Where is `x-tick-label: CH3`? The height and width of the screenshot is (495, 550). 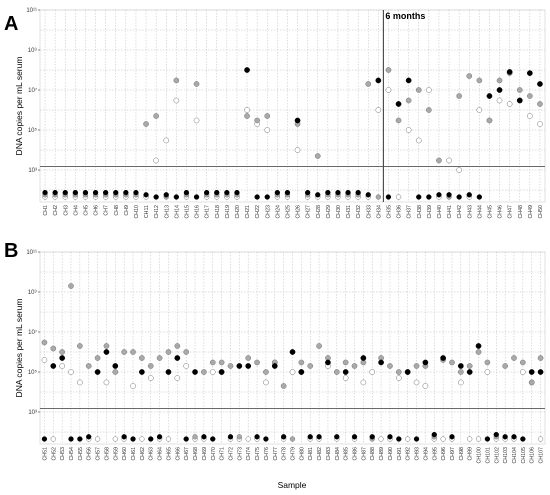 x-tick-label: CH3 is located at coordinates (66, 210).